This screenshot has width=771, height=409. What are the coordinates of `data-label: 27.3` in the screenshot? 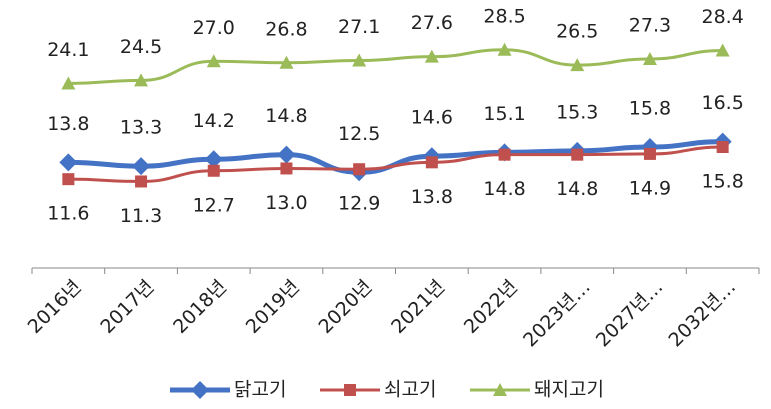 It's located at (650, 25).